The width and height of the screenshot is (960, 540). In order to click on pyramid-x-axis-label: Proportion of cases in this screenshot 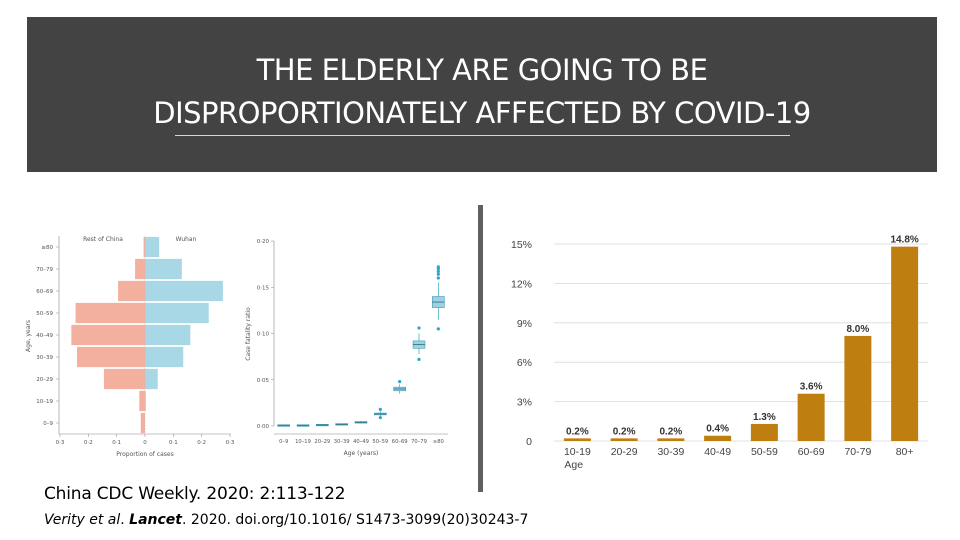, I will do `click(144, 454)`.